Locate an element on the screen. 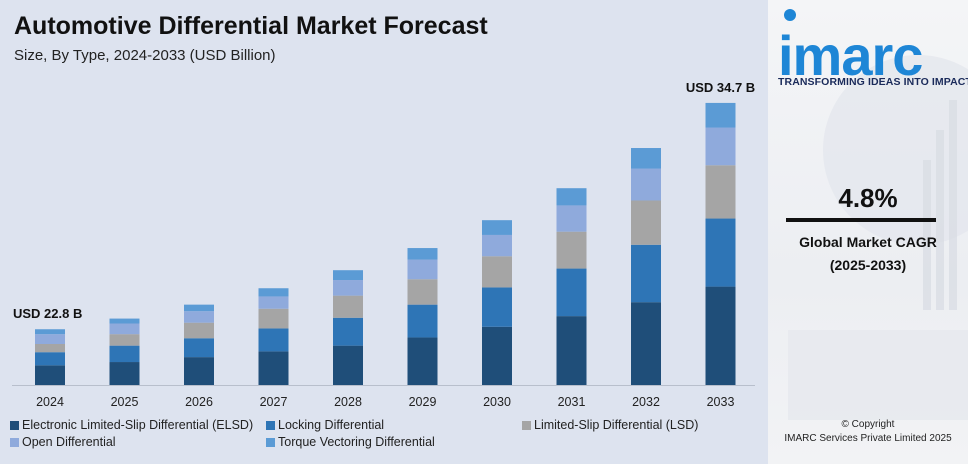  x-tick-label: 2031 is located at coordinates (572, 402).